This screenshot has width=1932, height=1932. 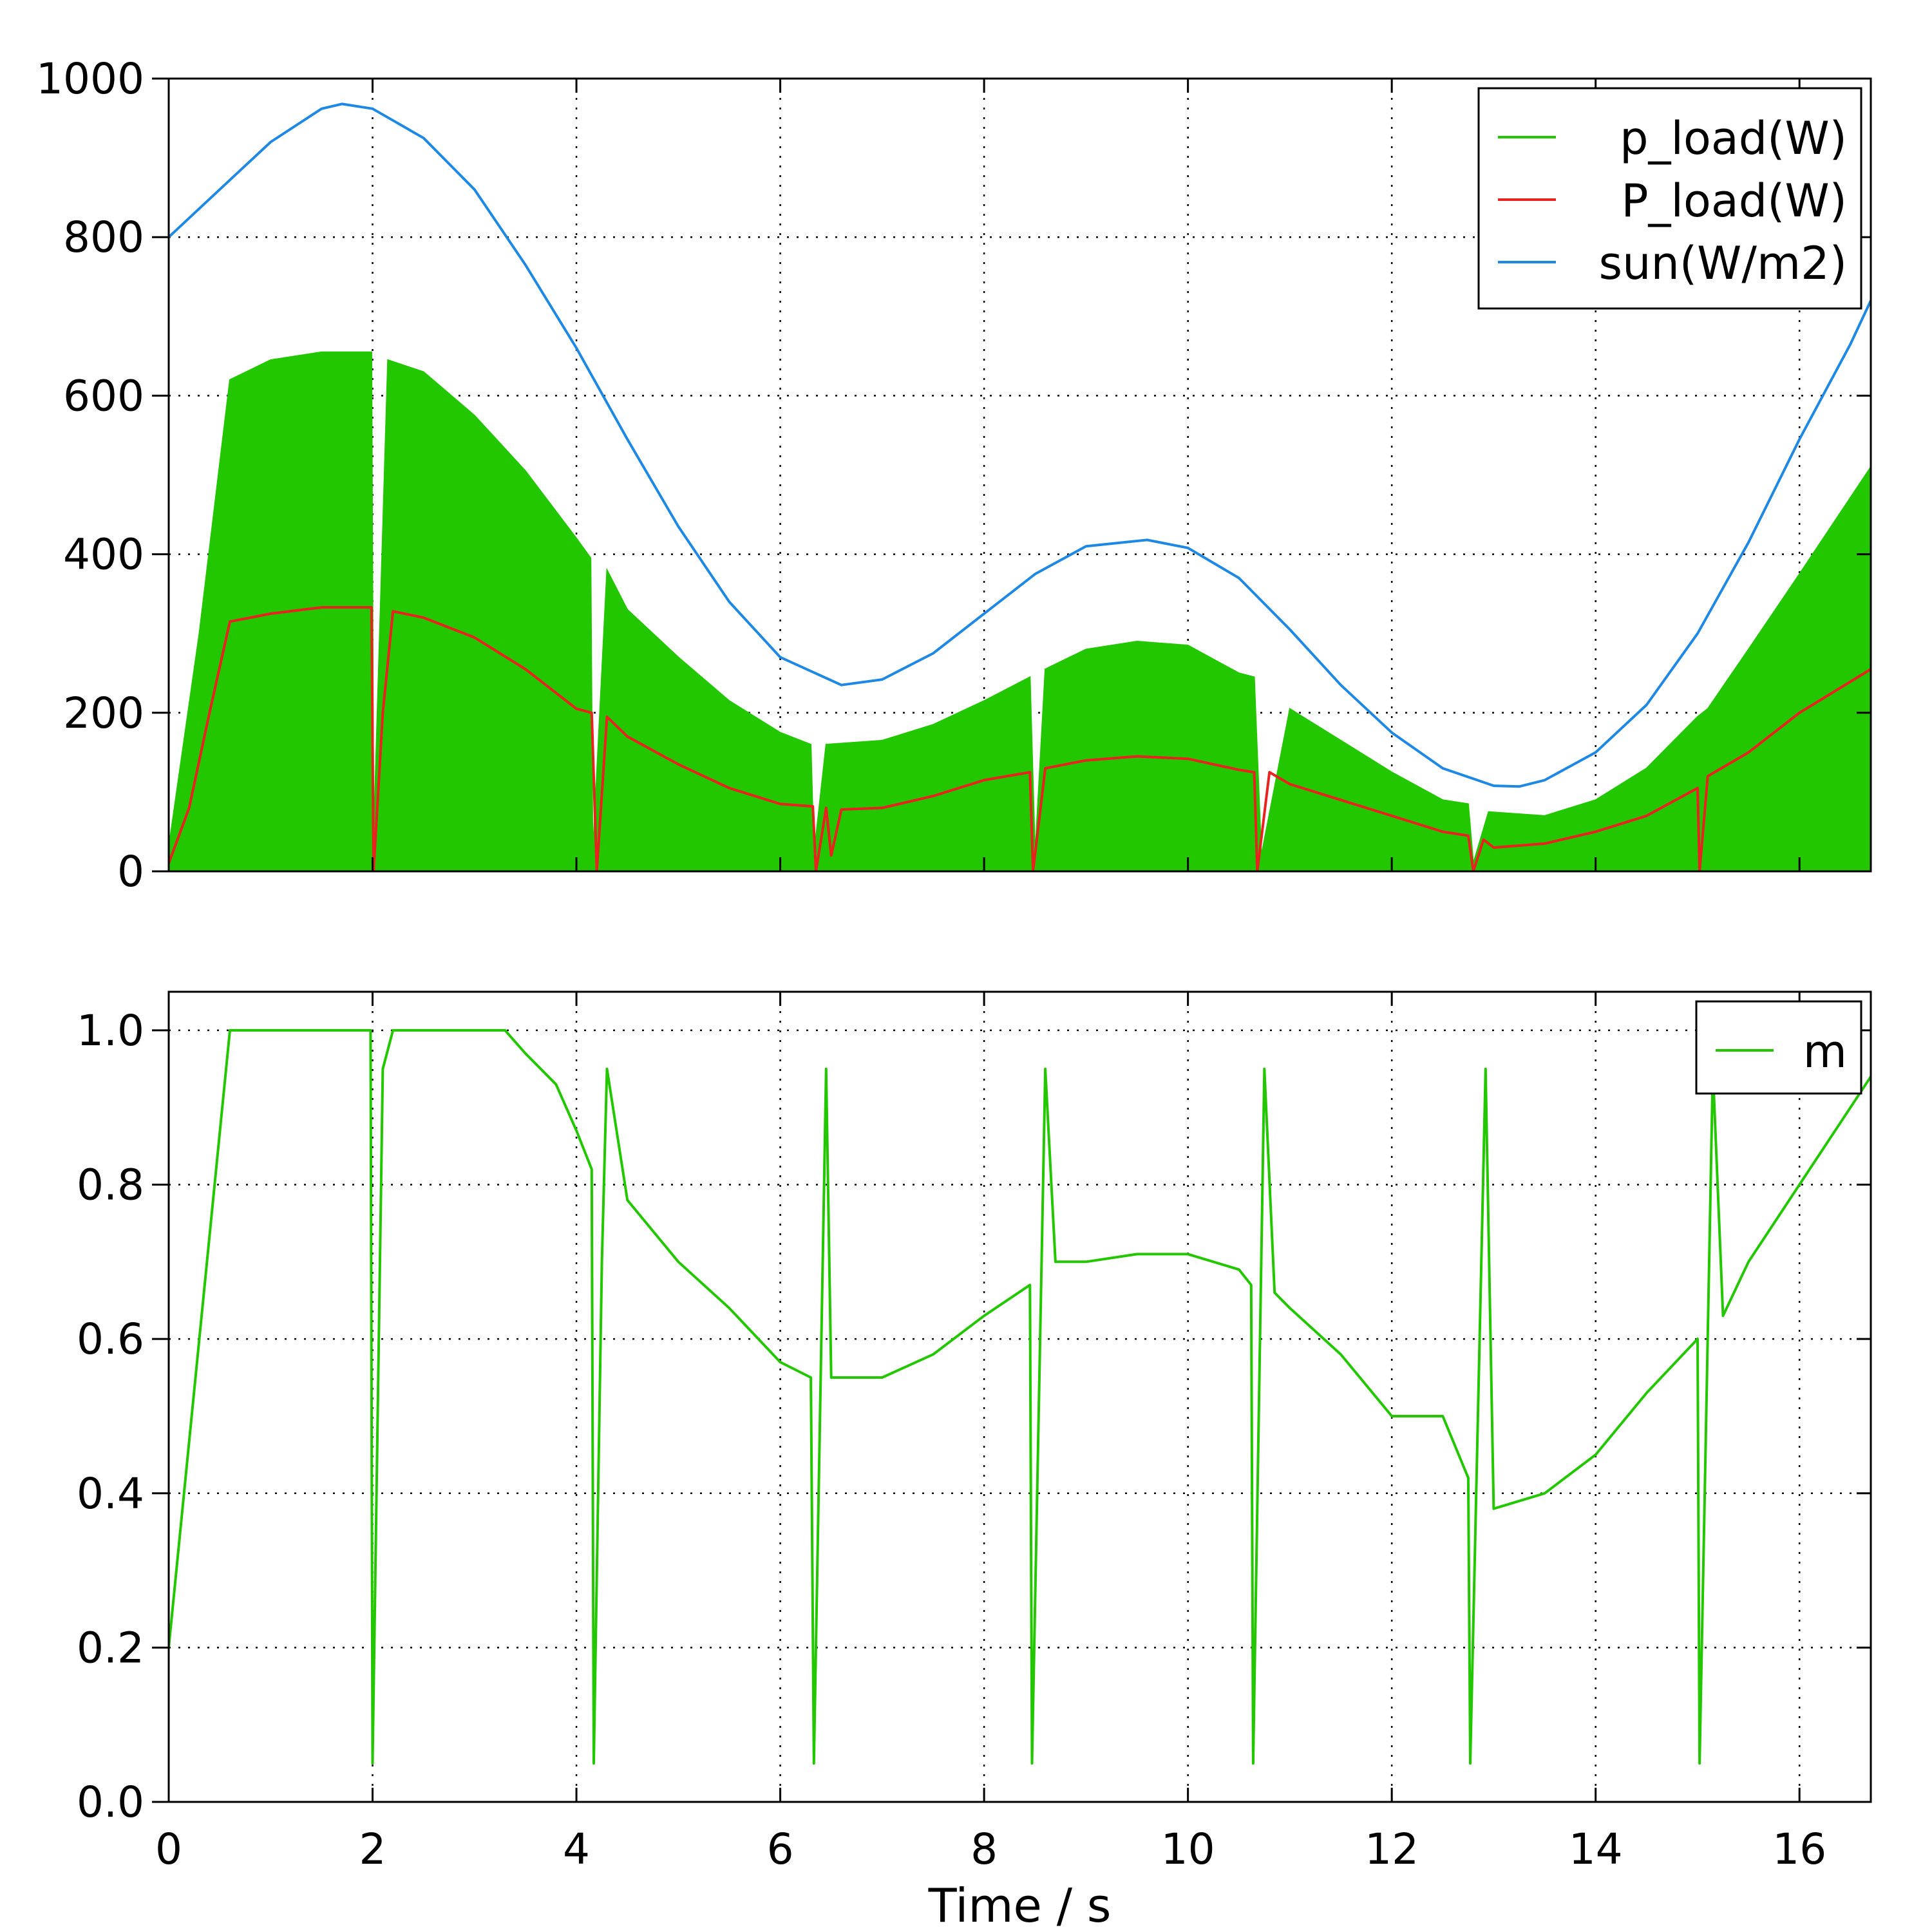 I want to click on x-tick-label: 12, so click(x=1392, y=1849).